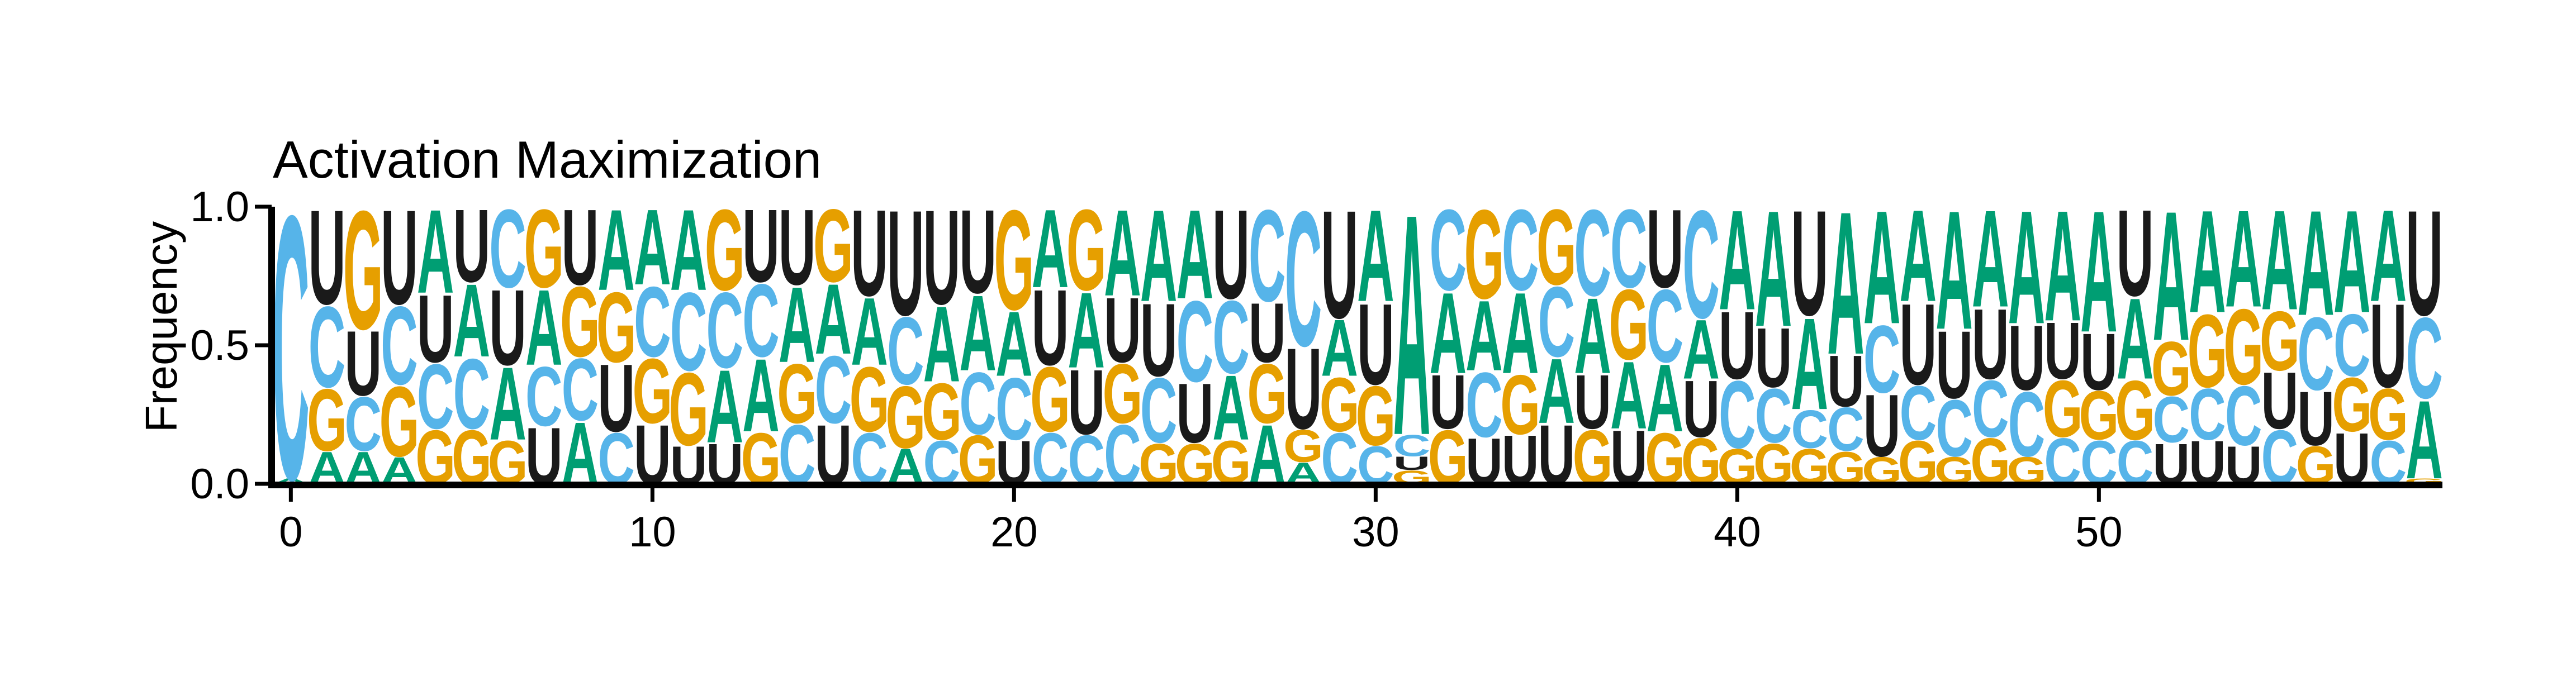 This screenshot has width=2576, height=695. What do you see at coordinates (2280, 400) in the screenshot?
I see `logo-letter-U-pos-55: U` at bounding box center [2280, 400].